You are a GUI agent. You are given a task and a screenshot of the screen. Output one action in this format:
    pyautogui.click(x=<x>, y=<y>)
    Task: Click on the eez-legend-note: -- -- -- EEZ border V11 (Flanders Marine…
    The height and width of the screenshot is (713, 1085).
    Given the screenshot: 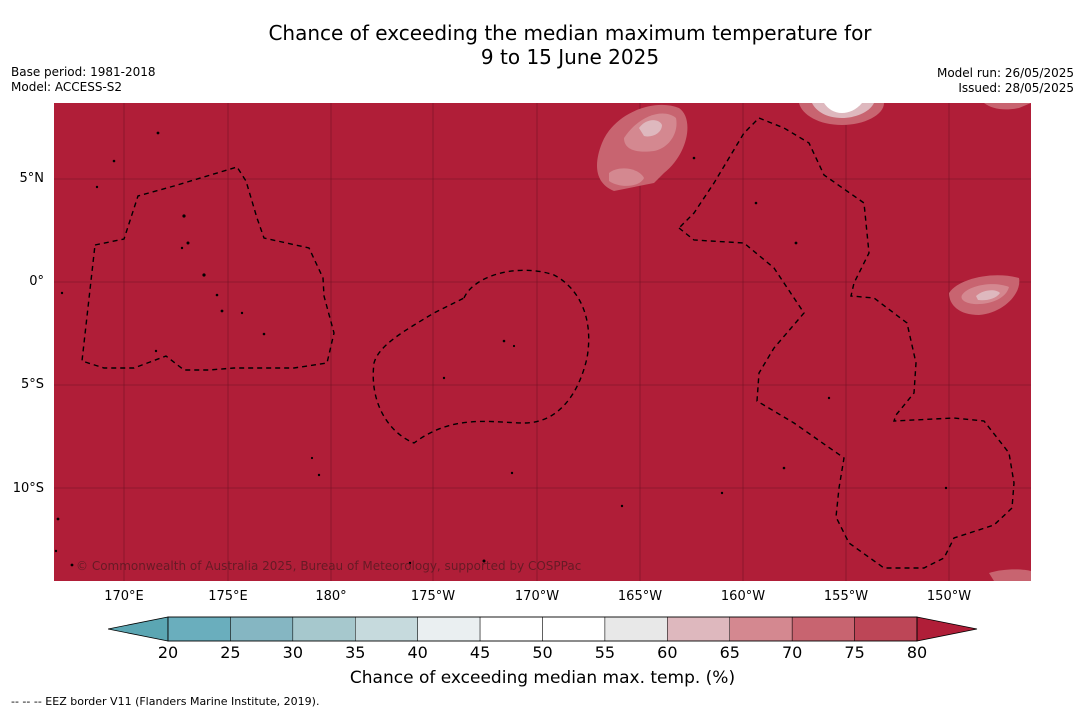 What is the action you would take?
    pyautogui.click(x=165, y=701)
    